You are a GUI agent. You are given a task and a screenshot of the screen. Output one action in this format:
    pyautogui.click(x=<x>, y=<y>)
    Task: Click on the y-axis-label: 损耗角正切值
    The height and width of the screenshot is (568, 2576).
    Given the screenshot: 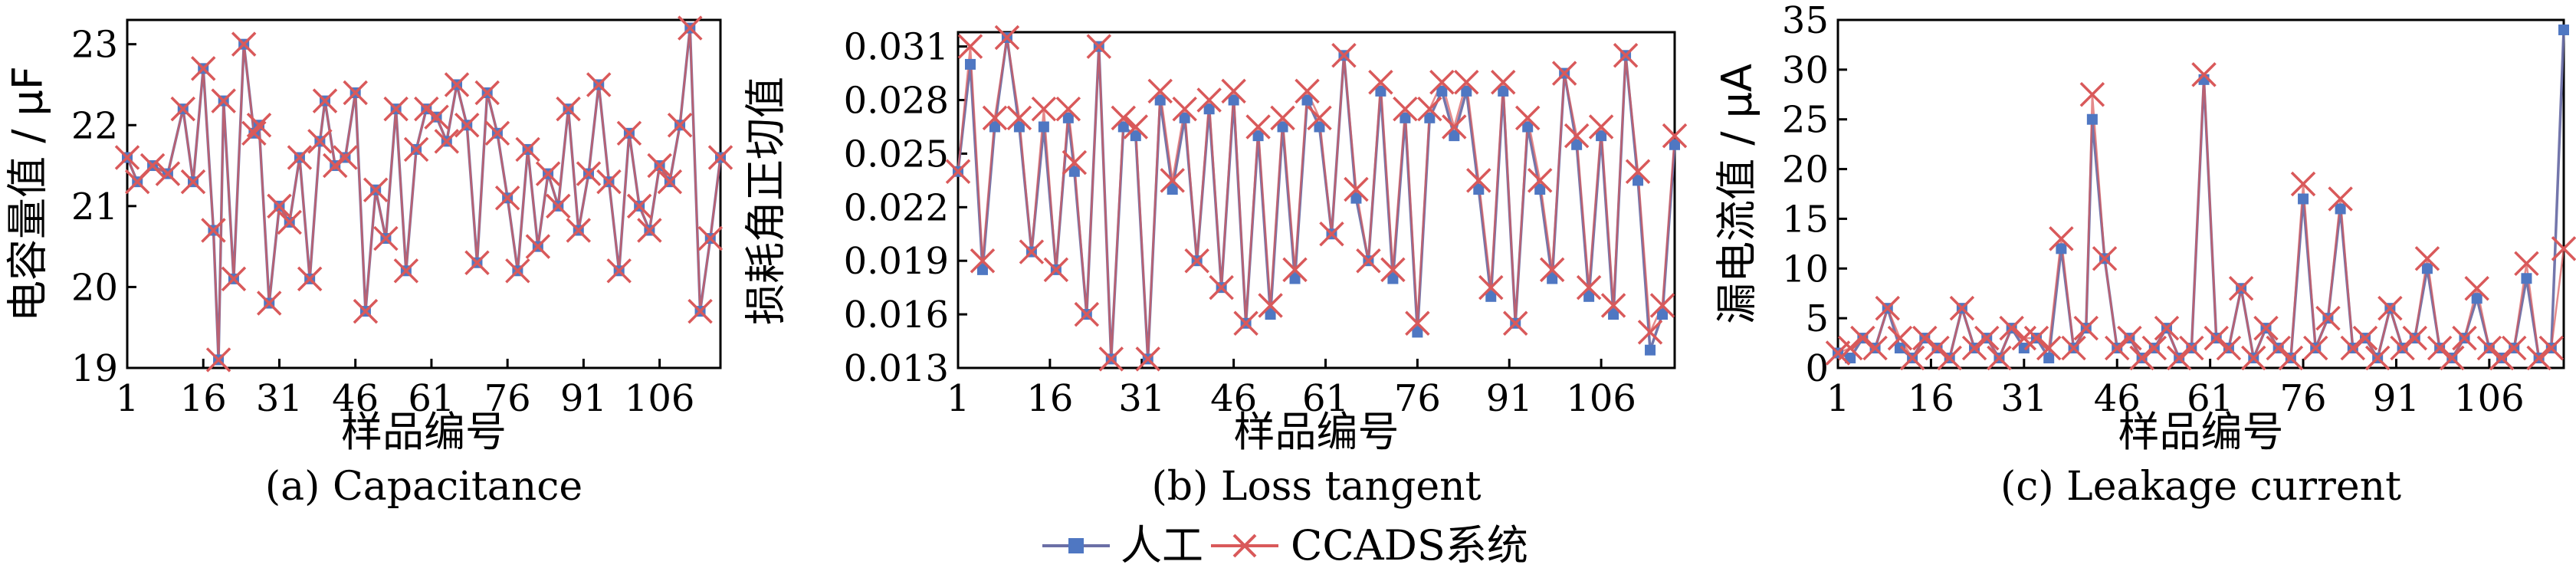 What is the action you would take?
    pyautogui.click(x=766, y=201)
    